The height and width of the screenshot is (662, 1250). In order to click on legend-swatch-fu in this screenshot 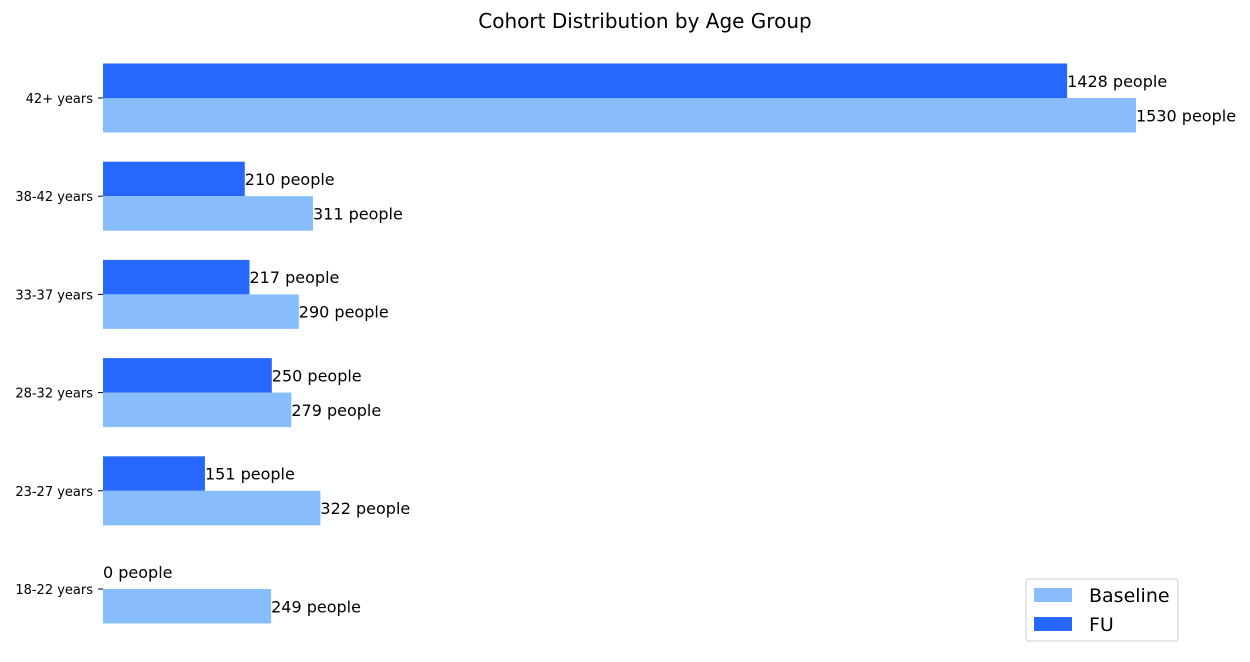, I will do `click(1053, 624)`.